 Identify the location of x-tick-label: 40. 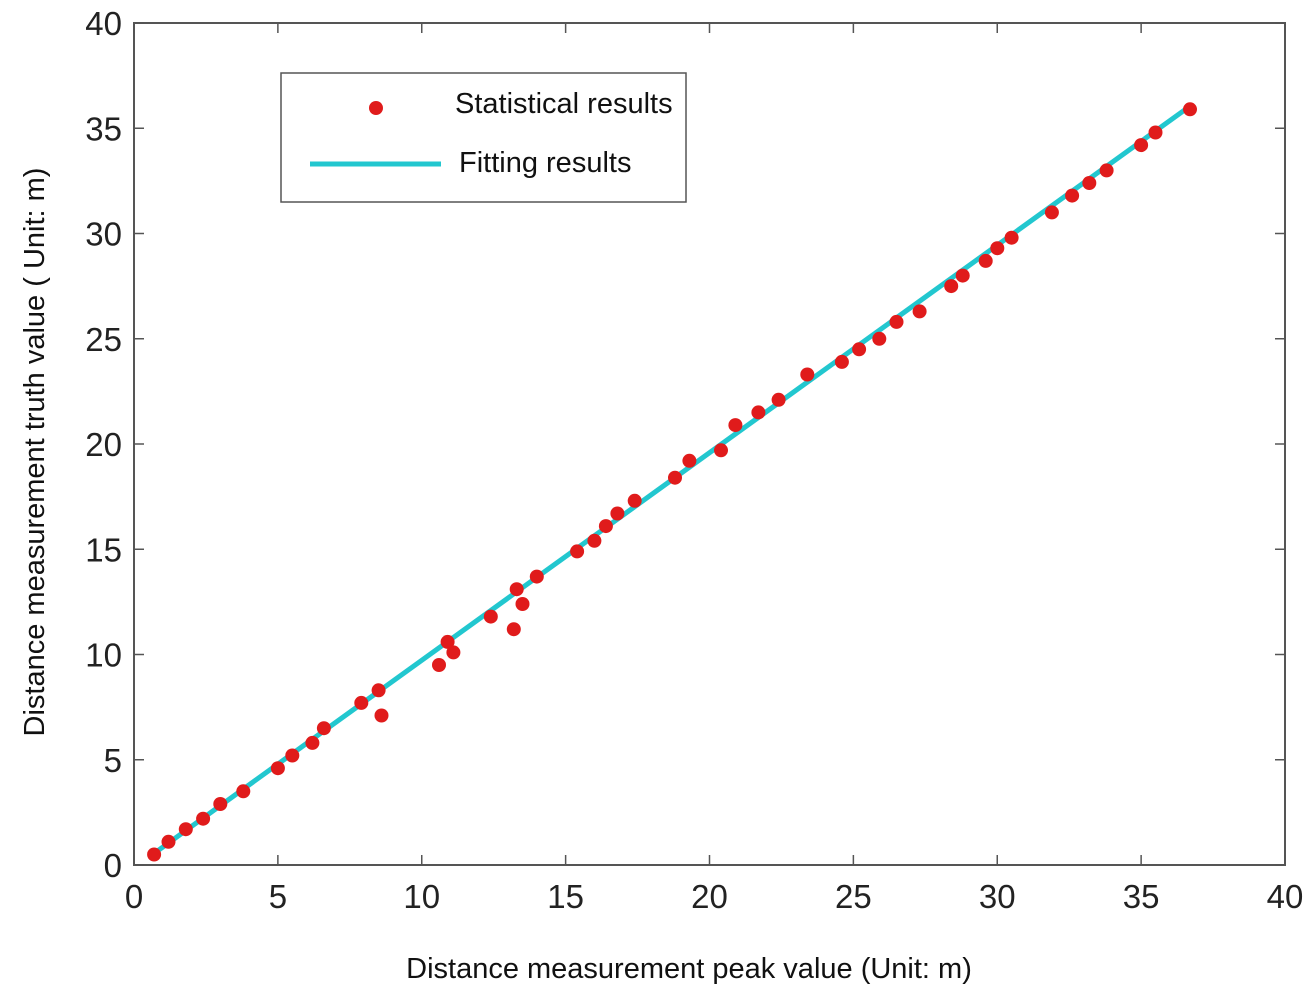
(1285, 896).